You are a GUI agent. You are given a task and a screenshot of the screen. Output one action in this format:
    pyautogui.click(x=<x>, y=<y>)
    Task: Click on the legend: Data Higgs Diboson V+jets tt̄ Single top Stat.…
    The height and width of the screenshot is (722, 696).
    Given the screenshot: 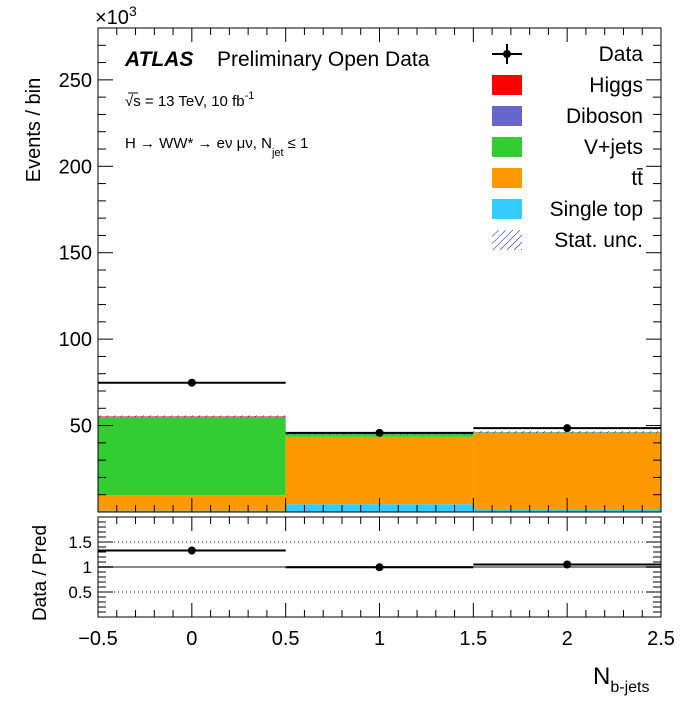 What is the action you would take?
    pyautogui.click(x=567, y=147)
    